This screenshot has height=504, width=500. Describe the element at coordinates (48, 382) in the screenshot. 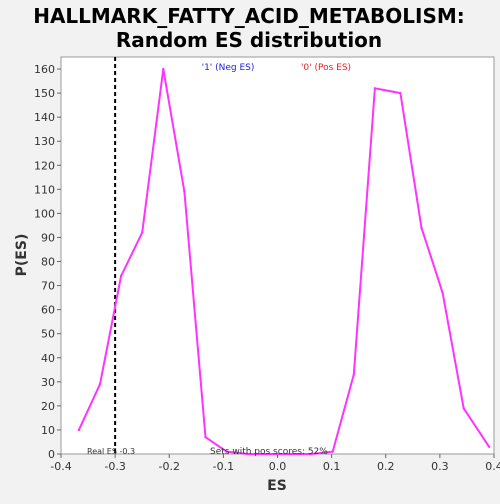

I see `y-tick-label: 30` at that location.